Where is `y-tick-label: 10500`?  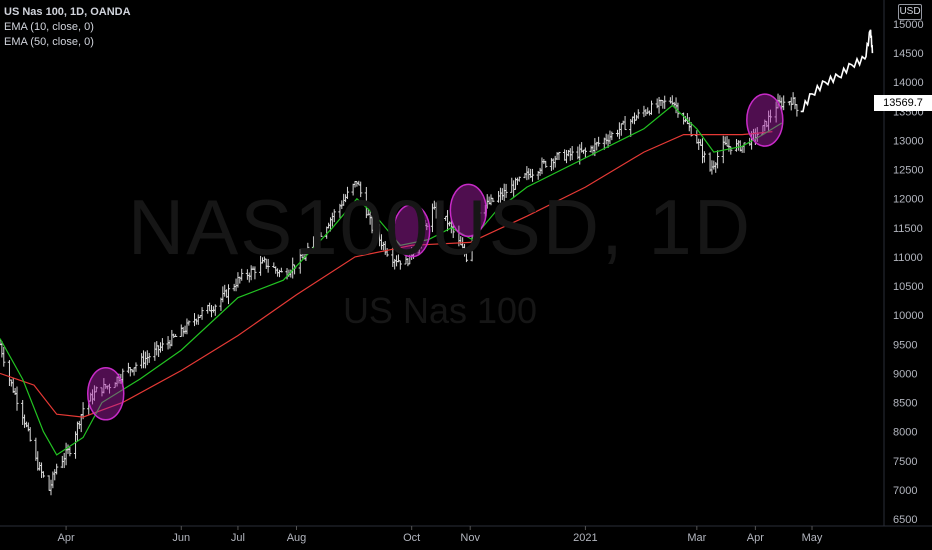 y-tick-label: 10500 is located at coordinates (908, 287).